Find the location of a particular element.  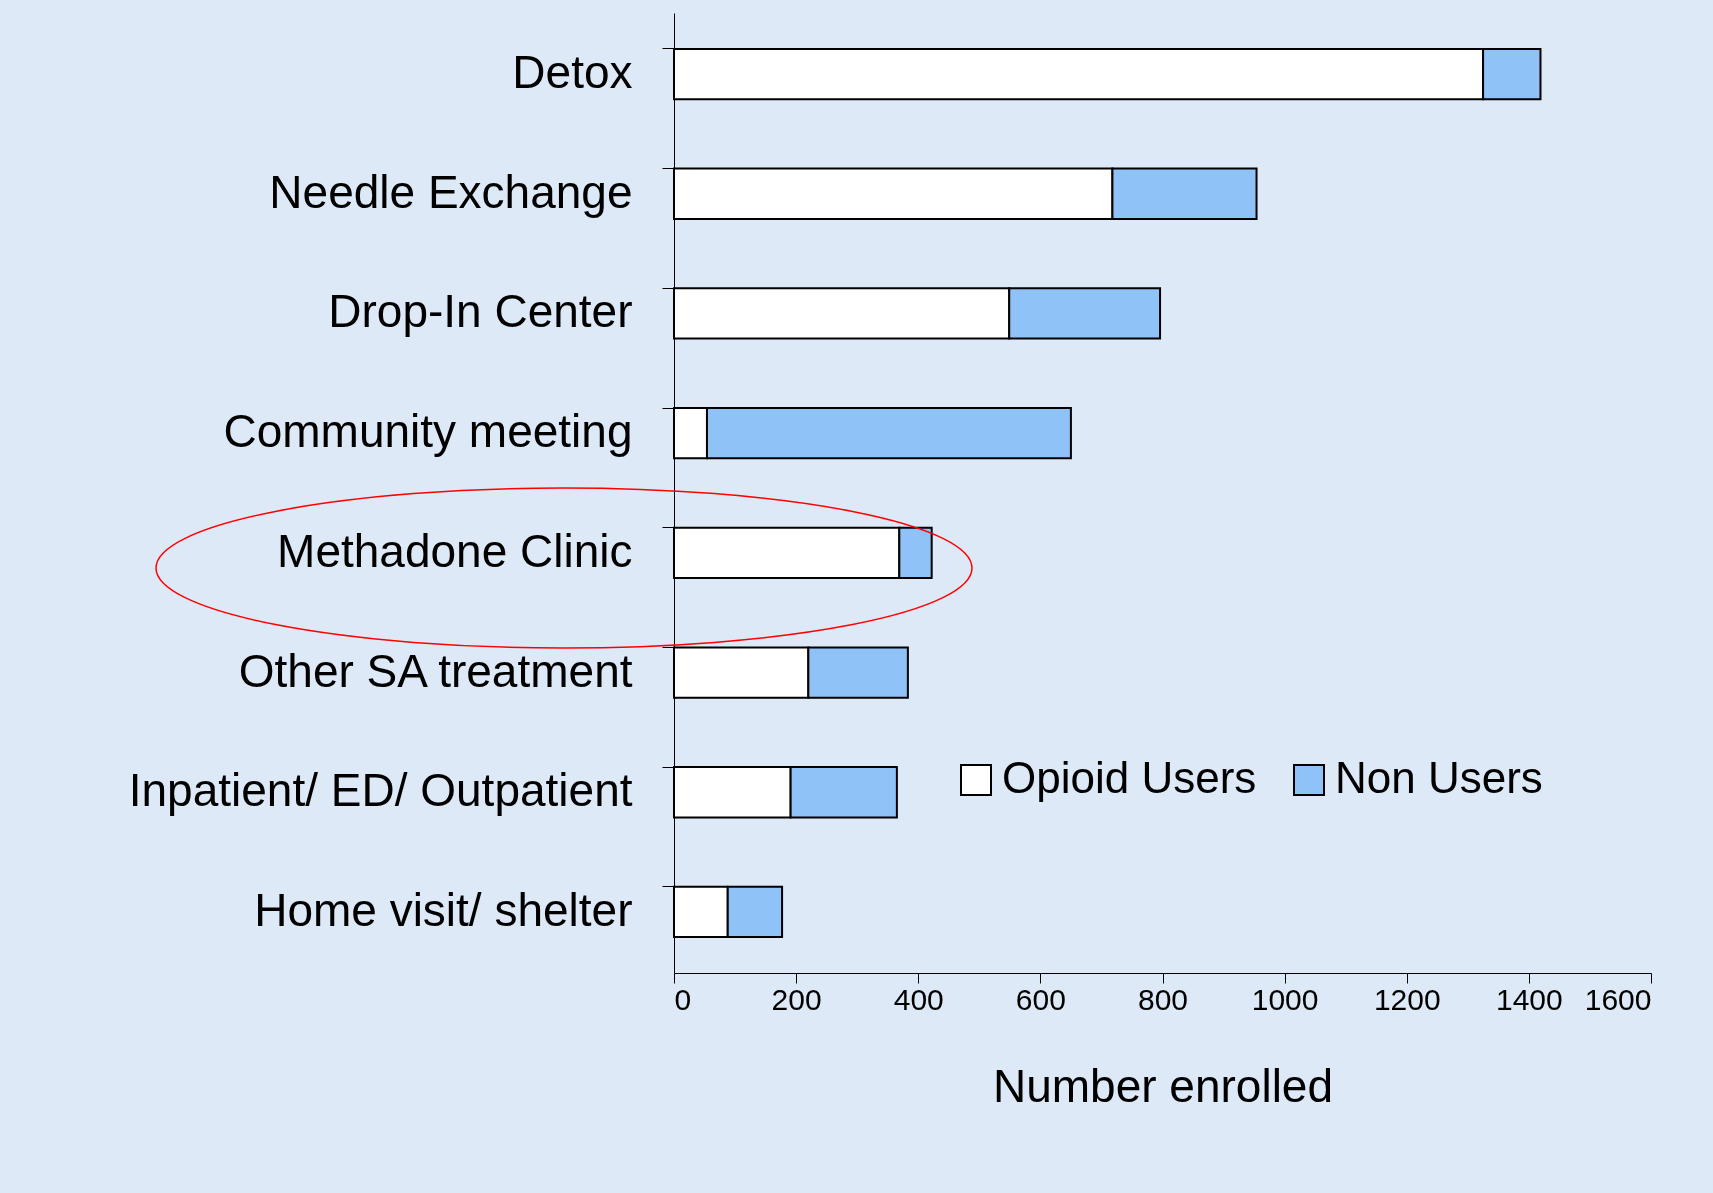

y-tick-label: Home visit/ shelter is located at coordinates (443, 909).